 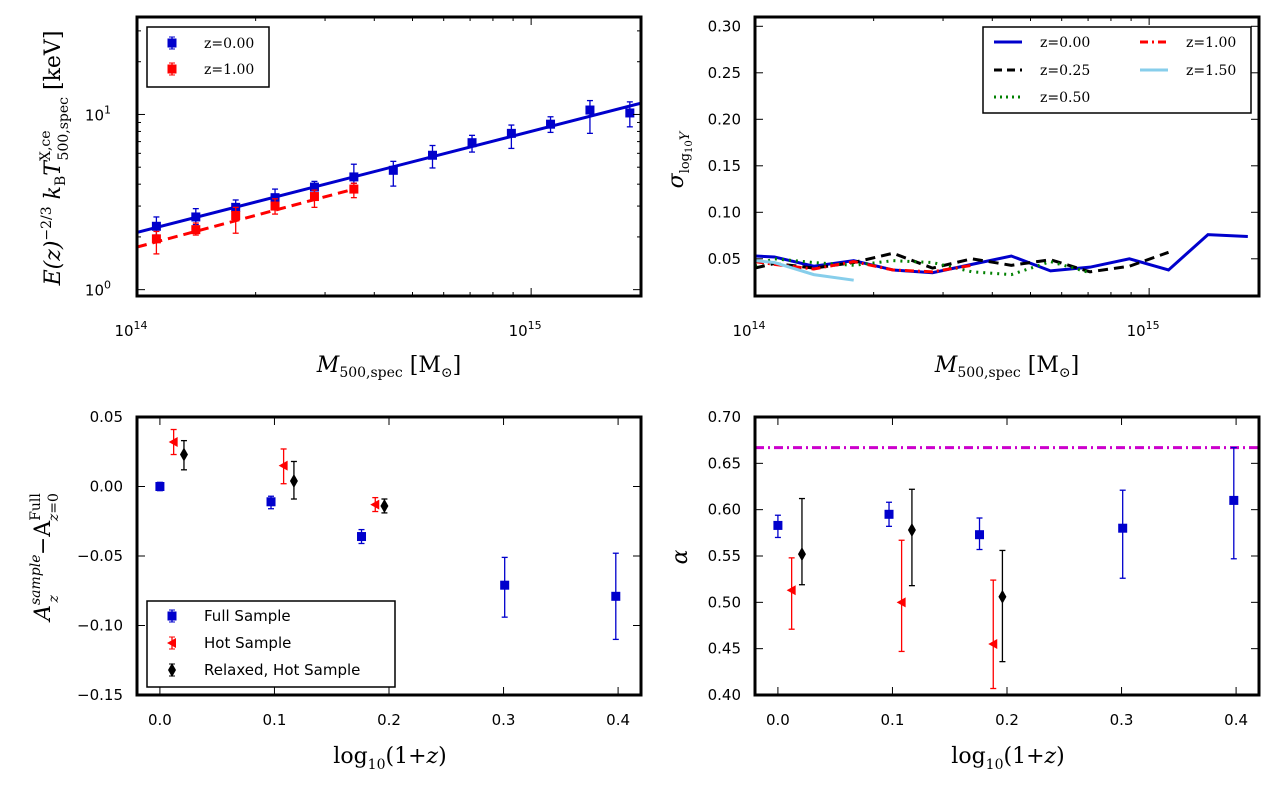 What do you see at coordinates (100, 626) in the screenshot?
I see `p3-ytick-label: −0.10` at bounding box center [100, 626].